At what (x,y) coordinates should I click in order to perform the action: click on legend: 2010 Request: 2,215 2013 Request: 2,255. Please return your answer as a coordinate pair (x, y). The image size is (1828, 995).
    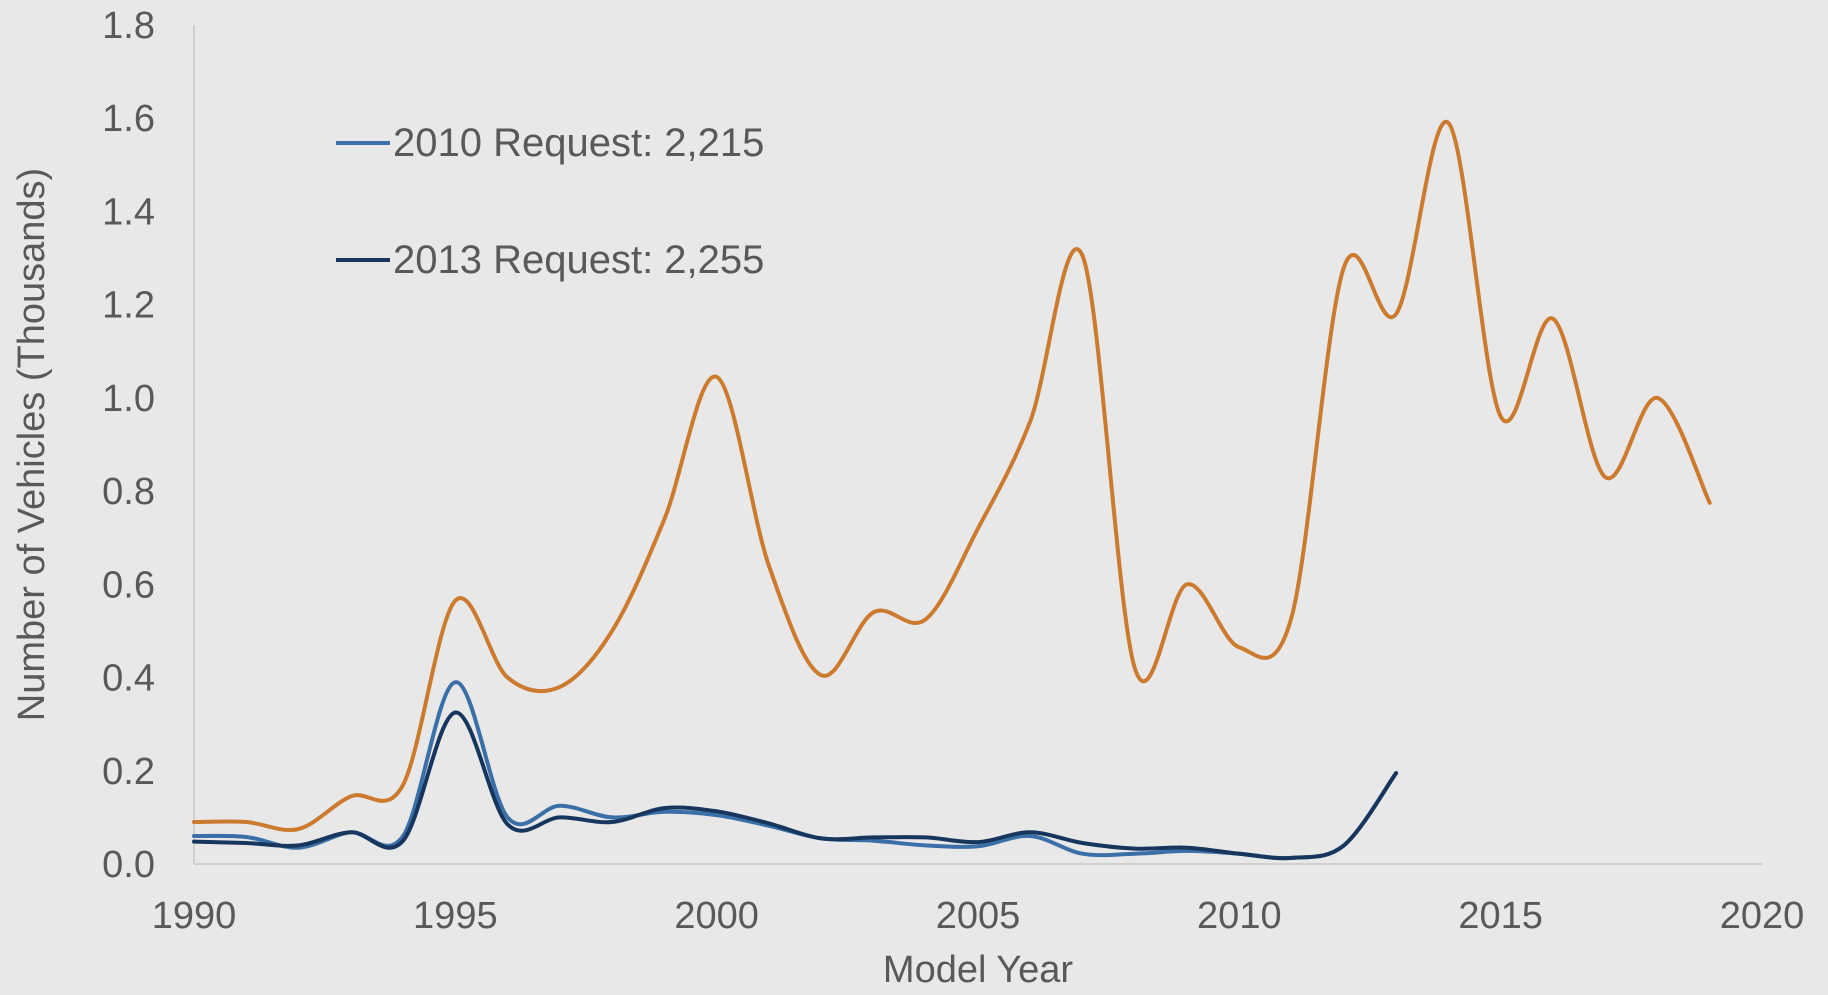
    Looking at the image, I should click on (550, 201).